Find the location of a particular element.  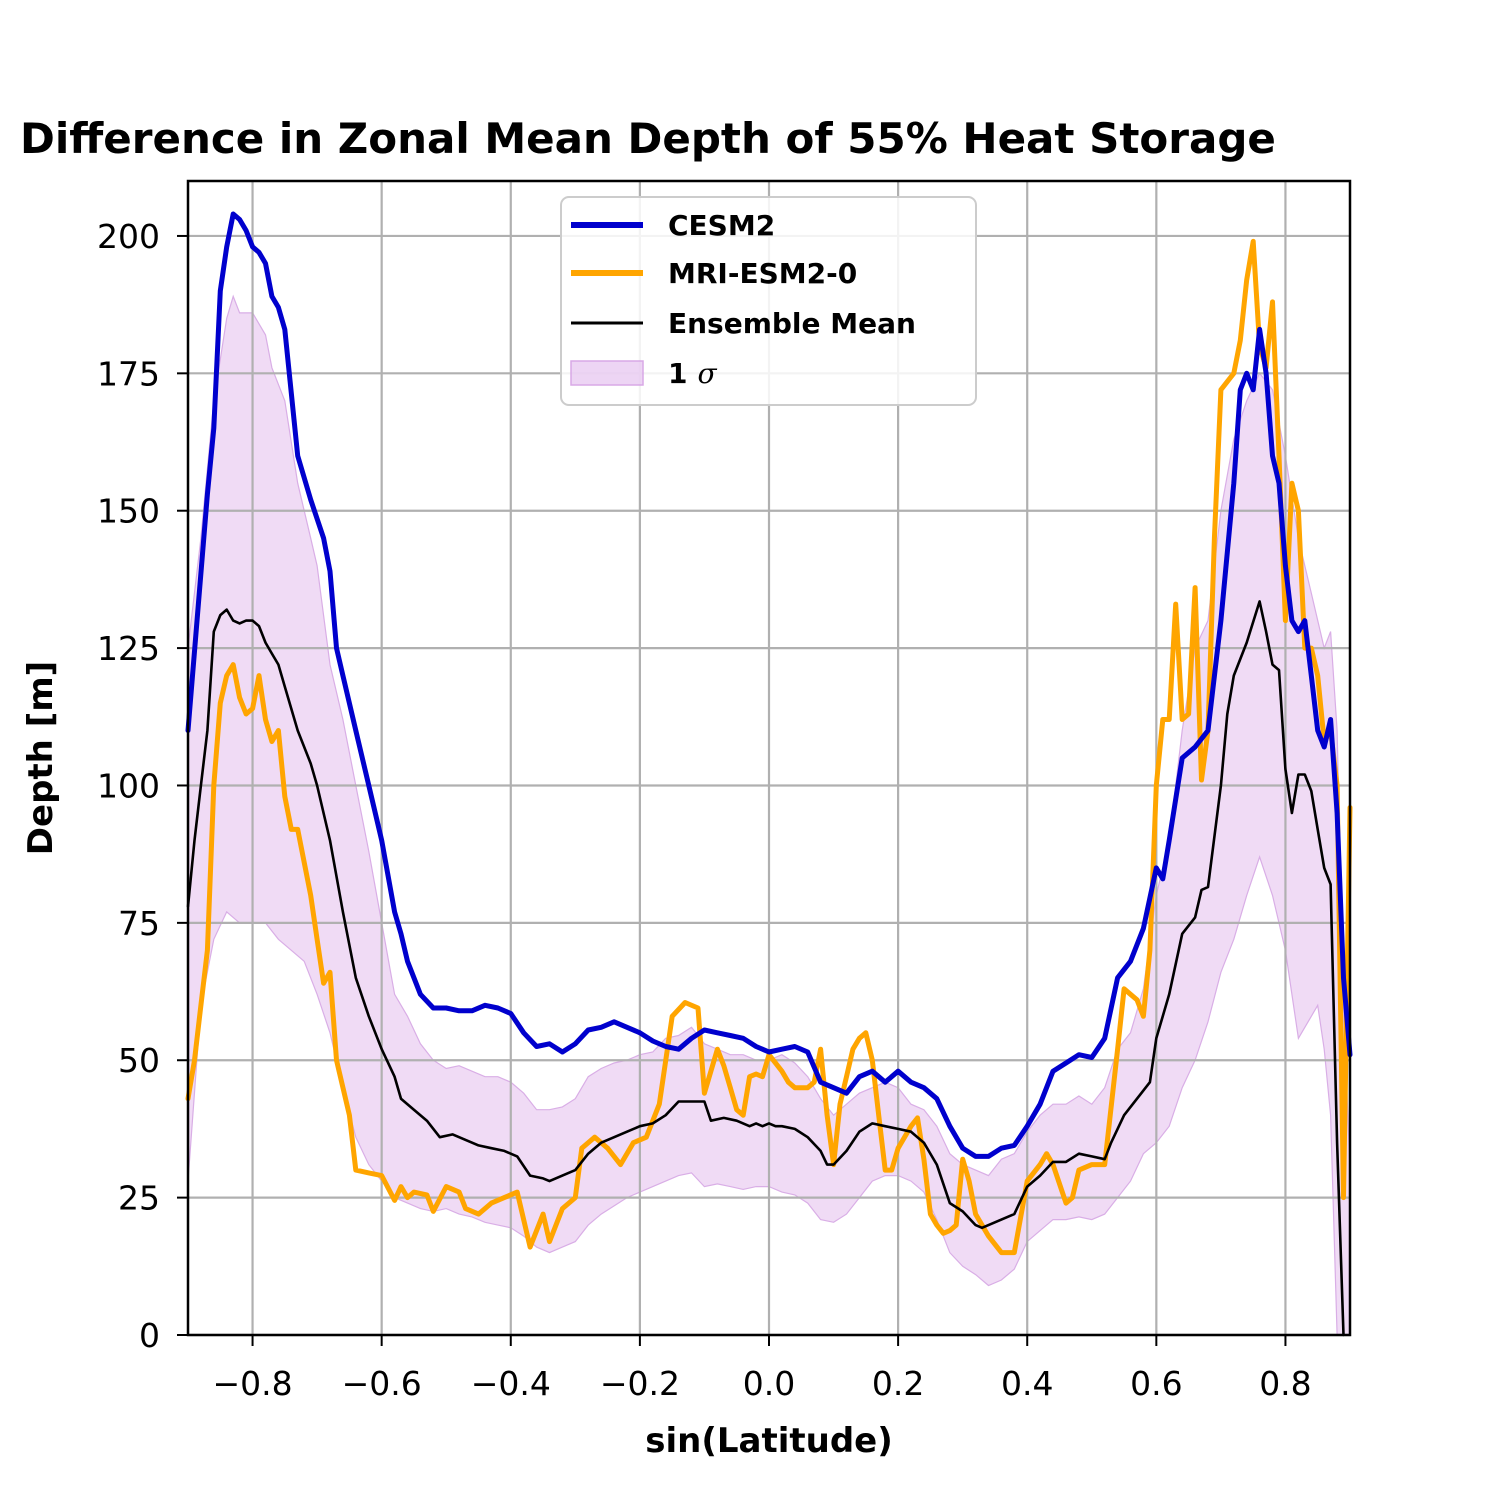

x-tick-label-4: 0.0 is located at coordinates (769, 1383).